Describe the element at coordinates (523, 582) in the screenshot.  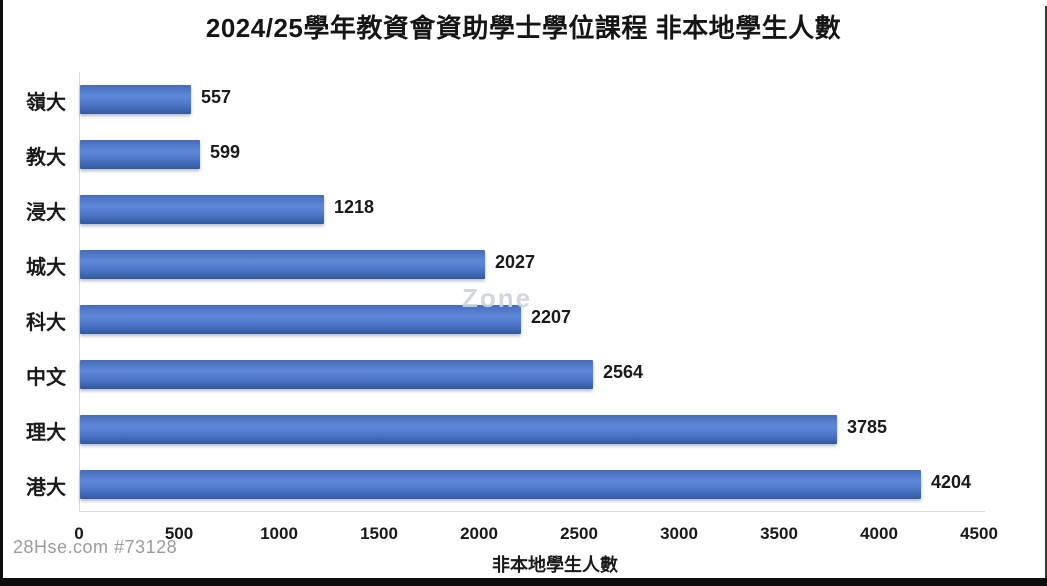
I see `bottom-border` at that location.